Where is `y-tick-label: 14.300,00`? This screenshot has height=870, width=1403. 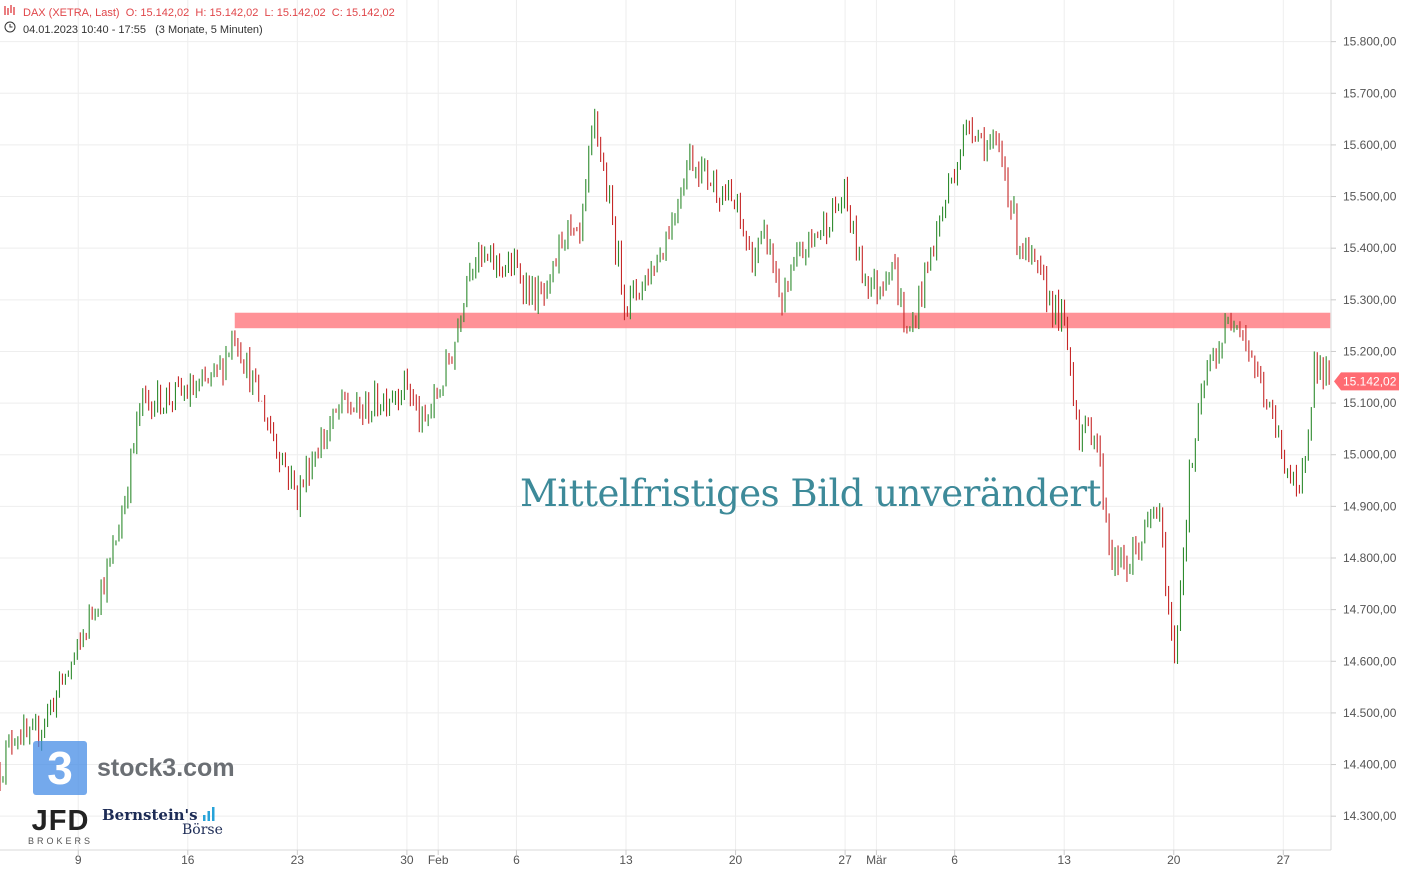
y-tick-label: 14.300,00 is located at coordinates (1370, 816).